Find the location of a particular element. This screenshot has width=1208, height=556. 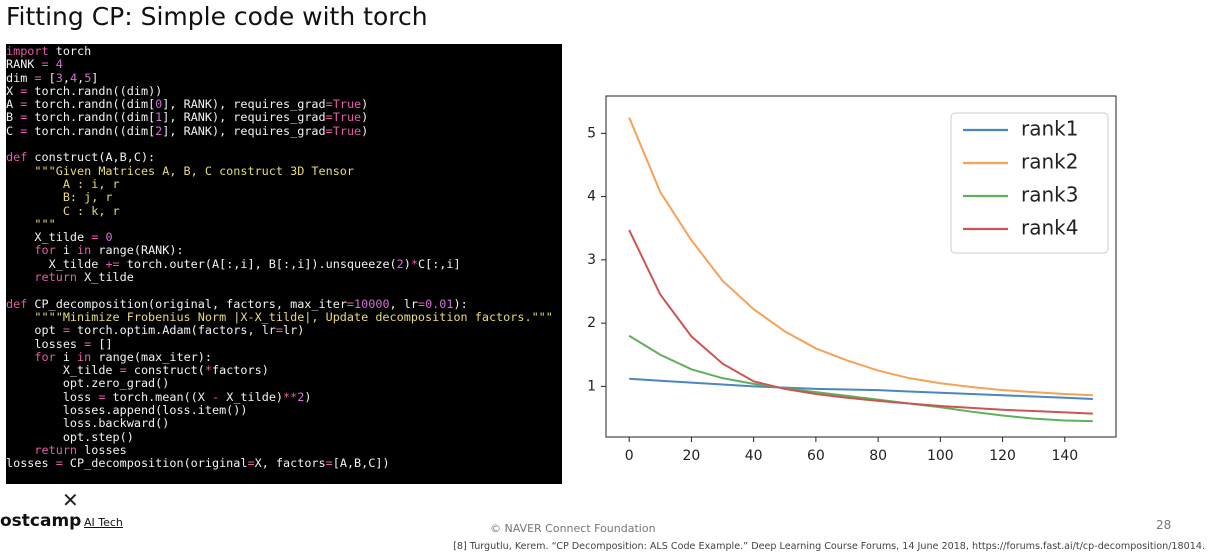

x-tick-label: 80 is located at coordinates (878, 456).